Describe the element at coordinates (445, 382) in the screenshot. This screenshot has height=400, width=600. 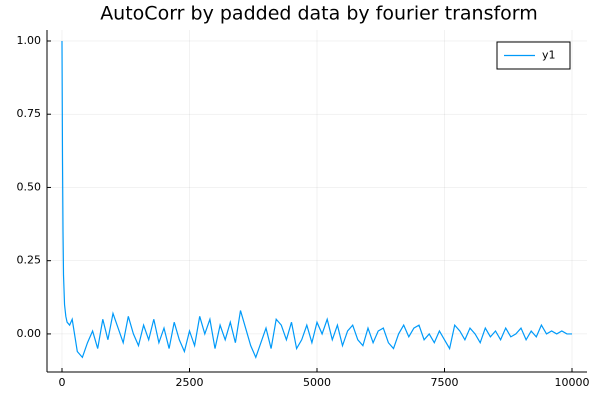
I see `x-tick-label: 7500` at that location.